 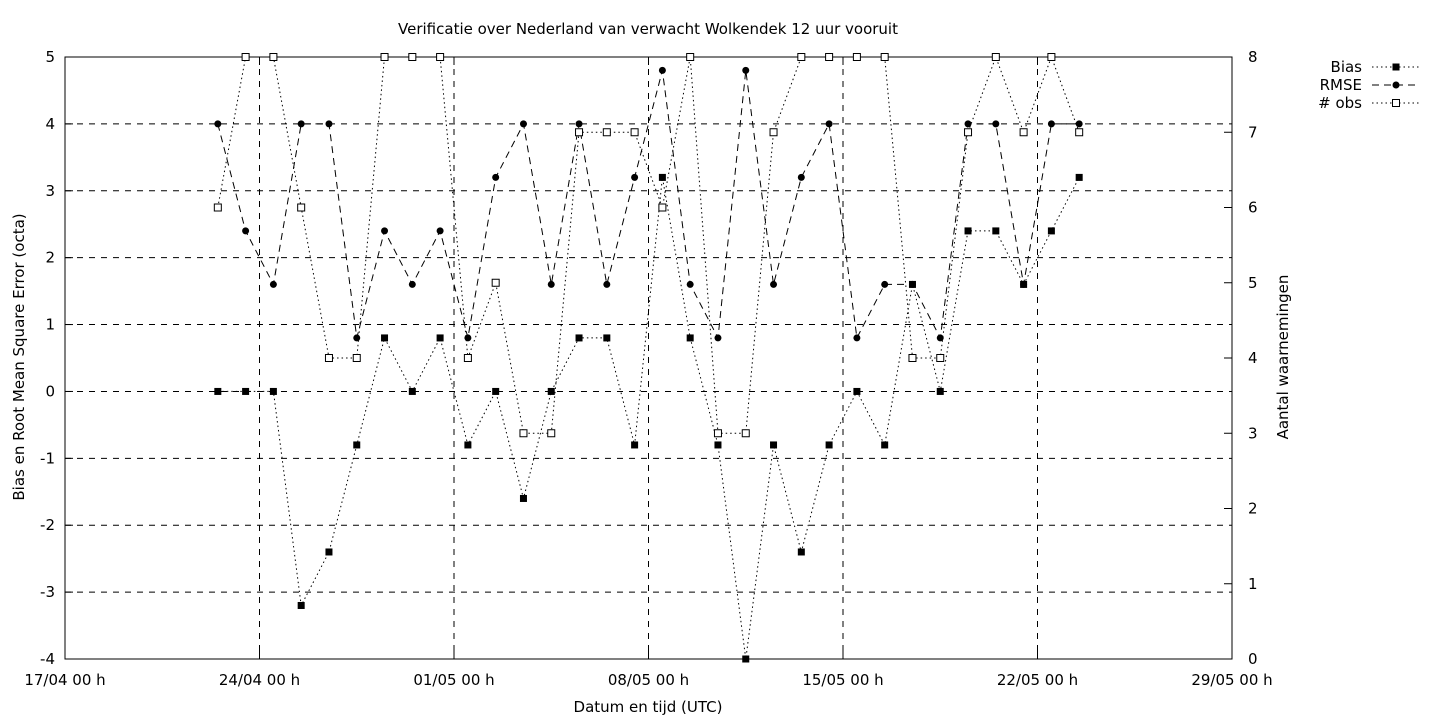 What do you see at coordinates (1253, 433) in the screenshot?
I see `y2-tick-label: 3` at bounding box center [1253, 433].